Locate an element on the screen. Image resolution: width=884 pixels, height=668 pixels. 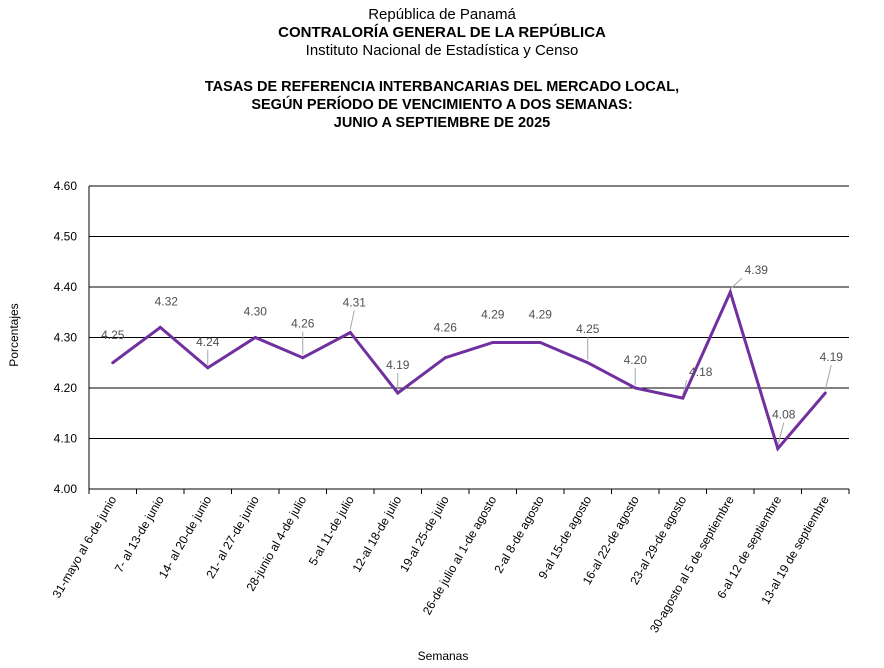
y-axis-title: Porcentajes is located at coordinates (14, 334).